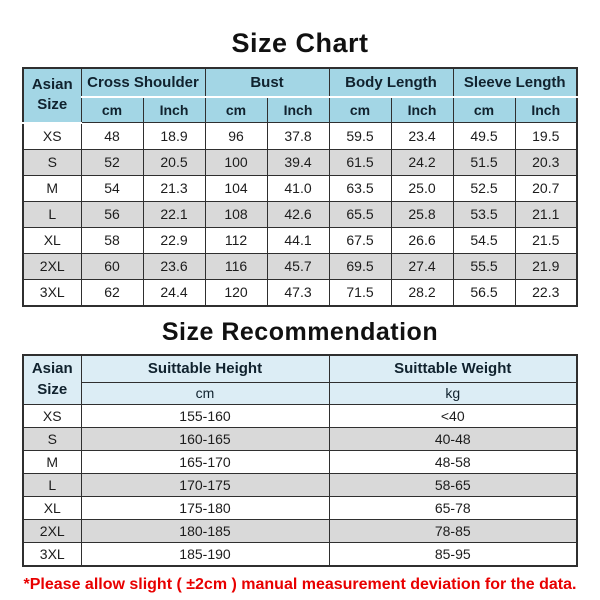 The width and height of the screenshot is (600, 600). Describe the element at coordinates (453, 507) in the screenshot. I see `weight-cell: 65-78` at that location.